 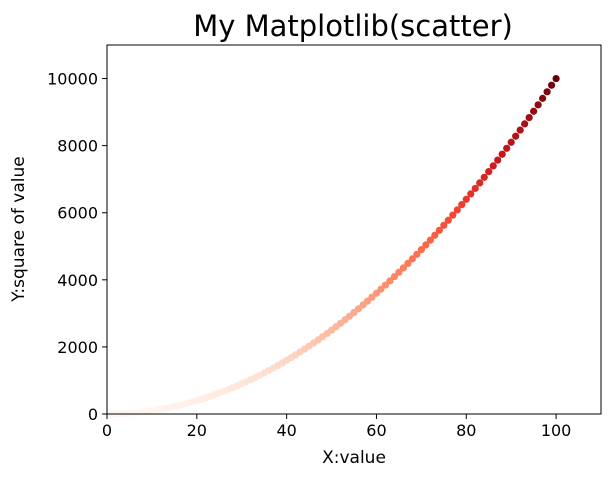 What do you see at coordinates (556, 430) in the screenshot?
I see `x-tick-label: 100` at bounding box center [556, 430].